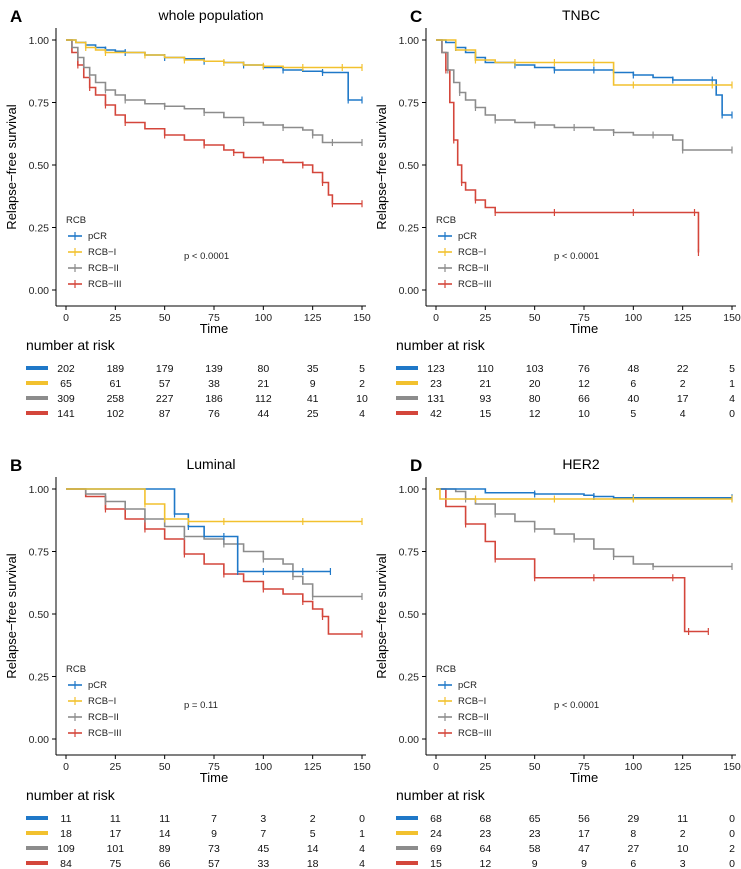  Describe the element at coordinates (214, 369) in the screenshot. I see `risk-count: 139` at that location.